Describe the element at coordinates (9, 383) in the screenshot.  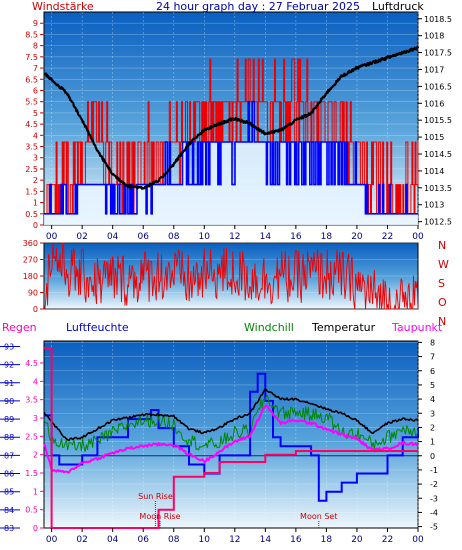
I see `tick-label-humidity: 91` at that location.